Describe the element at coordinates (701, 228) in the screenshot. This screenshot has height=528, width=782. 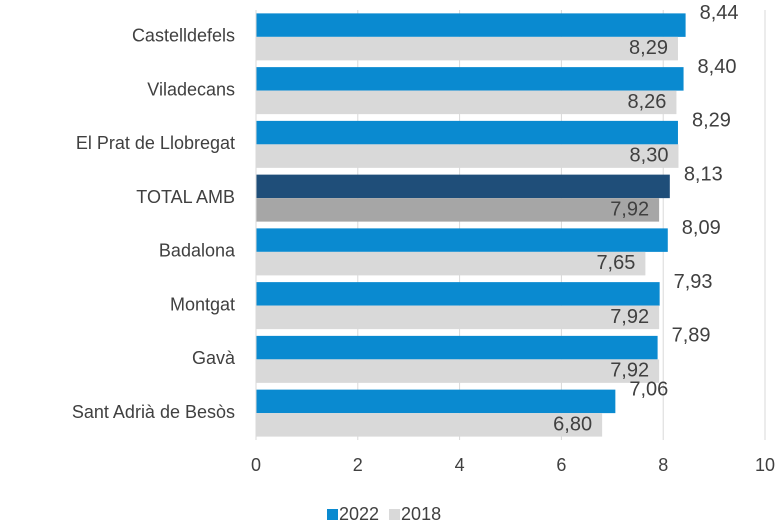
I see `value-label: 8,09` at that location.